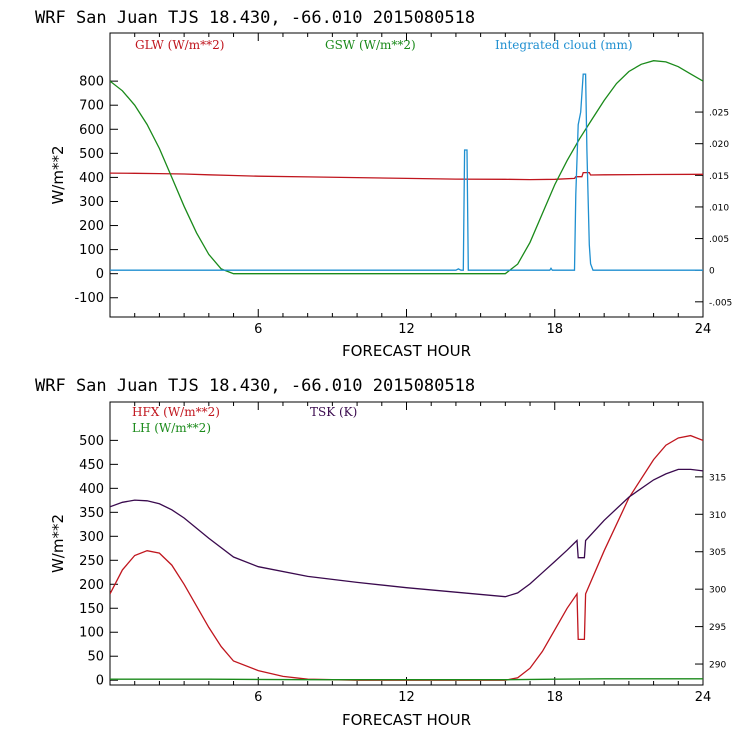 The height and width of the screenshot is (740, 740). What do you see at coordinates (717, 478) in the screenshot?
I see `y2-tick-label: 315` at bounding box center [717, 478].